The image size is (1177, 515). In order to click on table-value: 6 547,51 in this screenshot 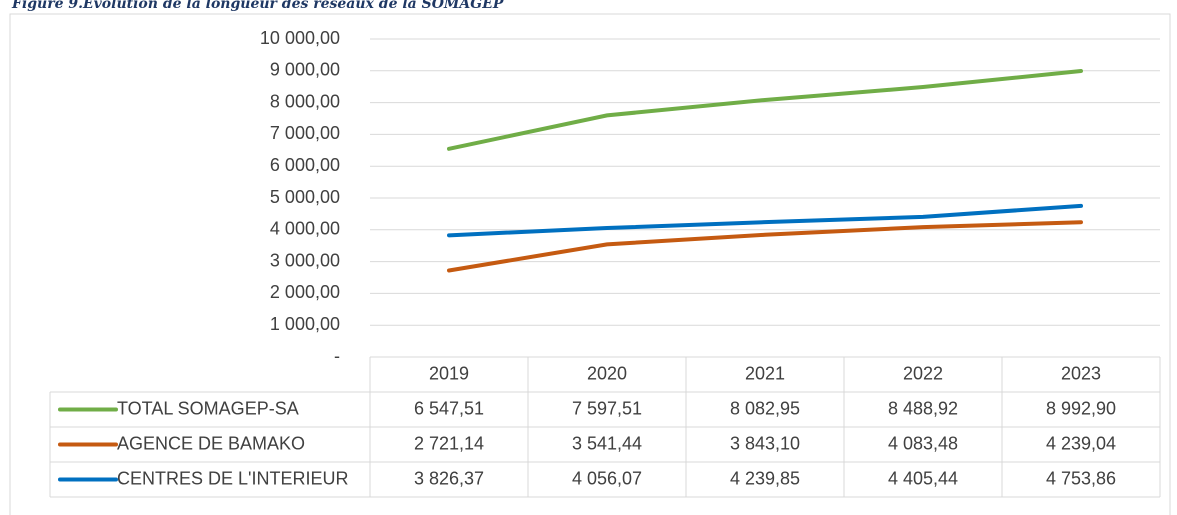, I will do `click(449, 408)`.